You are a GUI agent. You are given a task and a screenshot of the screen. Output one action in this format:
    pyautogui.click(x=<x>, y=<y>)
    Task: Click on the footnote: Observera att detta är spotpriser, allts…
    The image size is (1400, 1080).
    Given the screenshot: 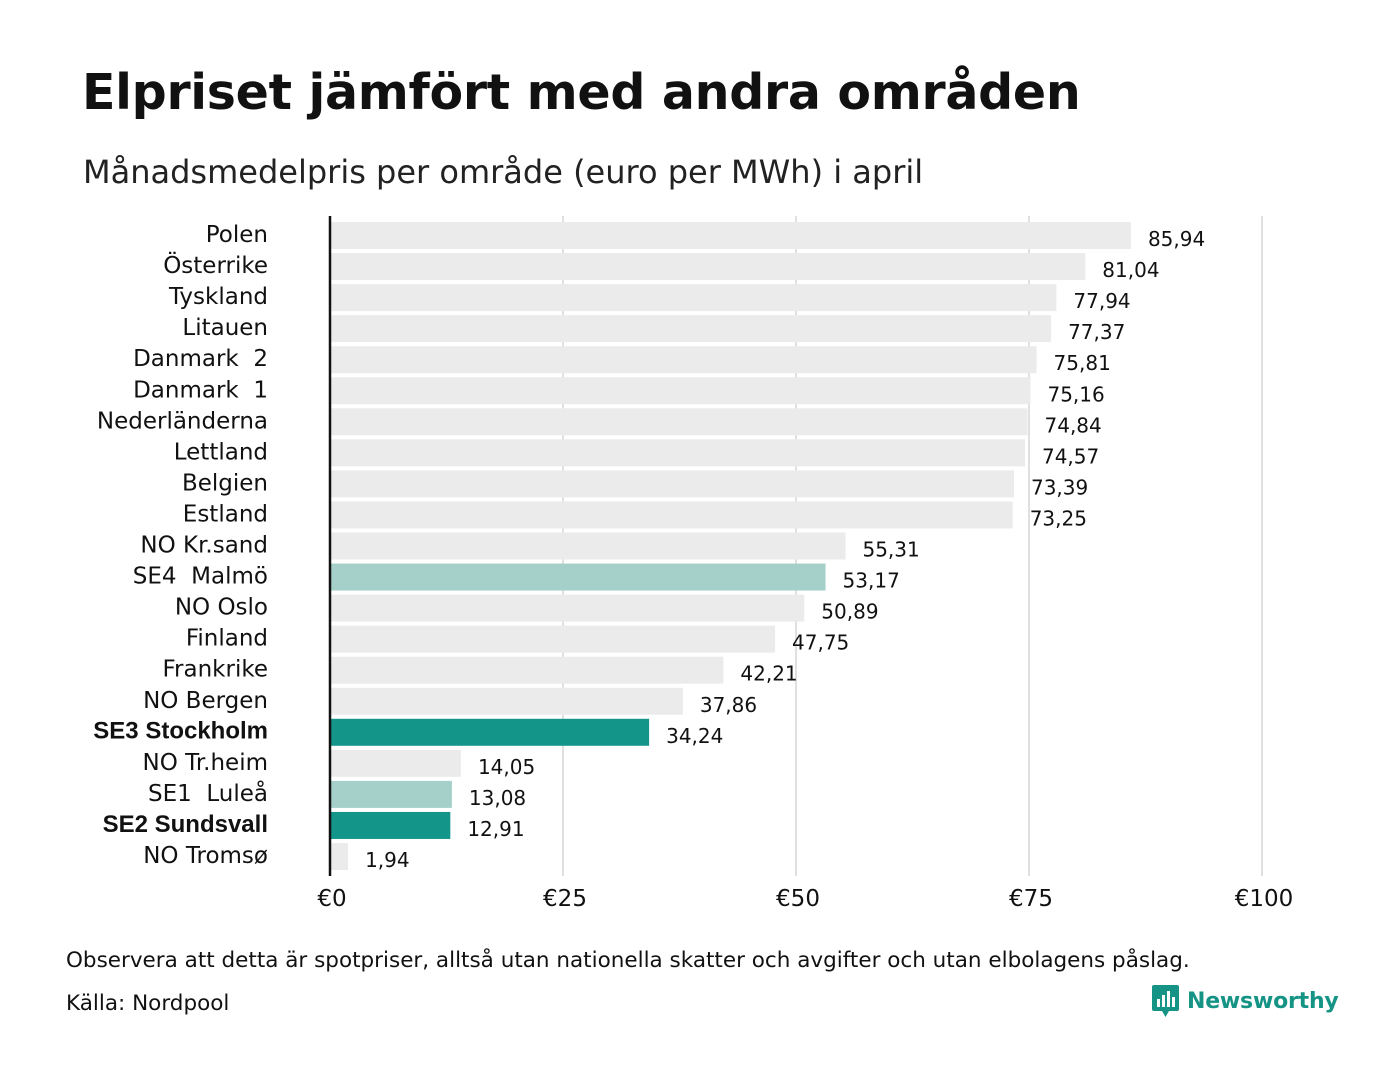 What is the action you would take?
    pyautogui.click(x=628, y=960)
    